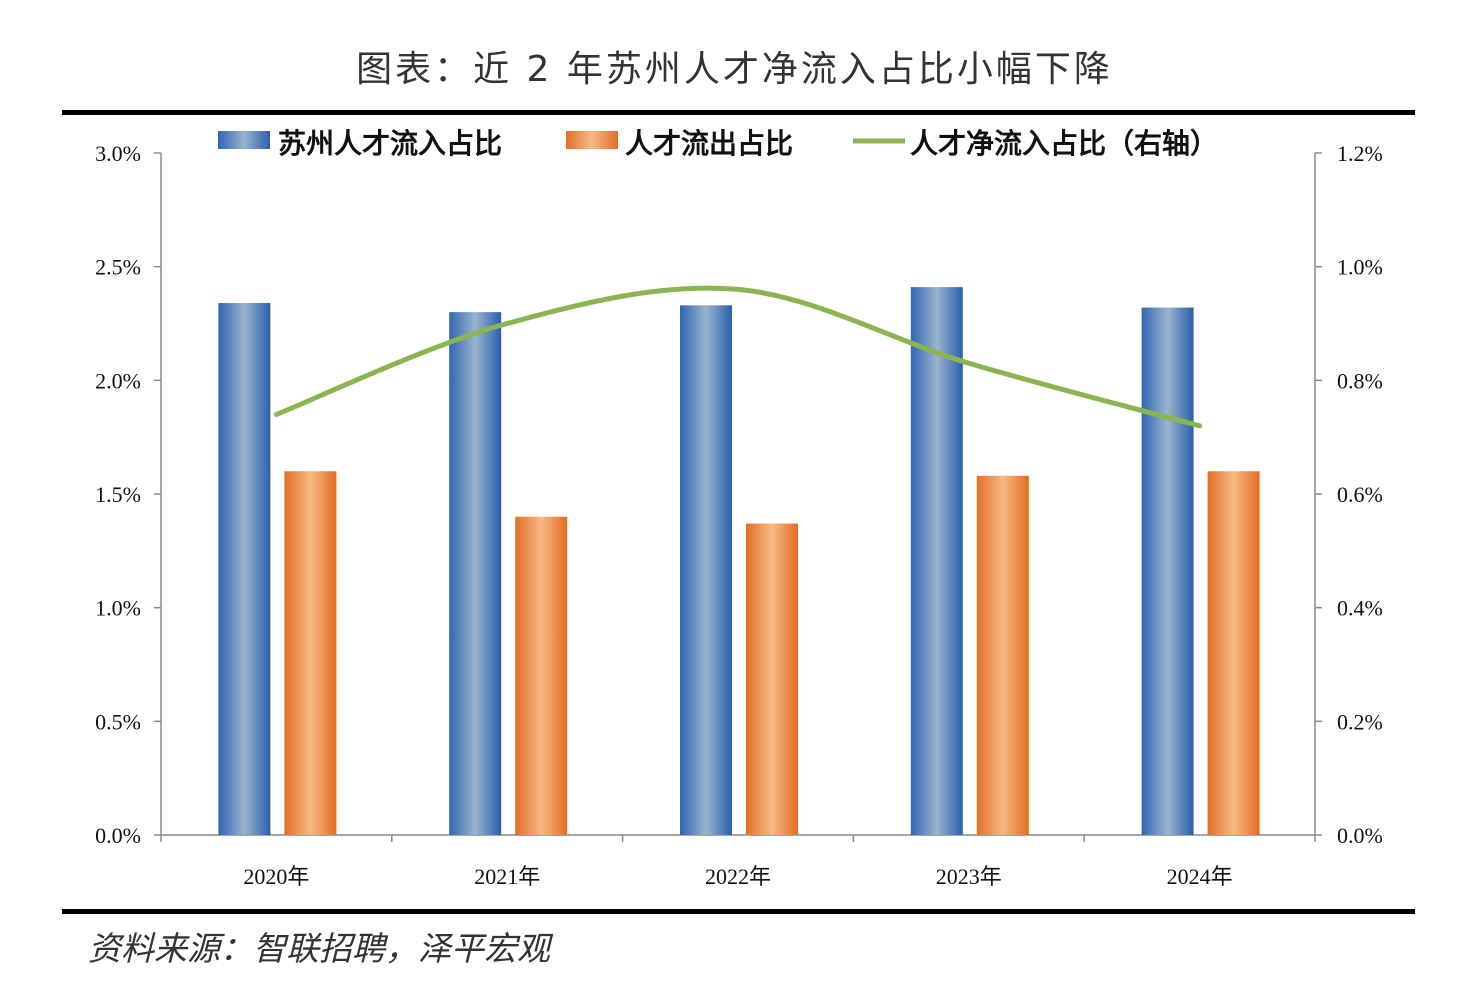  What do you see at coordinates (118, 494) in the screenshot?
I see `y-left-tick-label: 1.5%` at bounding box center [118, 494].